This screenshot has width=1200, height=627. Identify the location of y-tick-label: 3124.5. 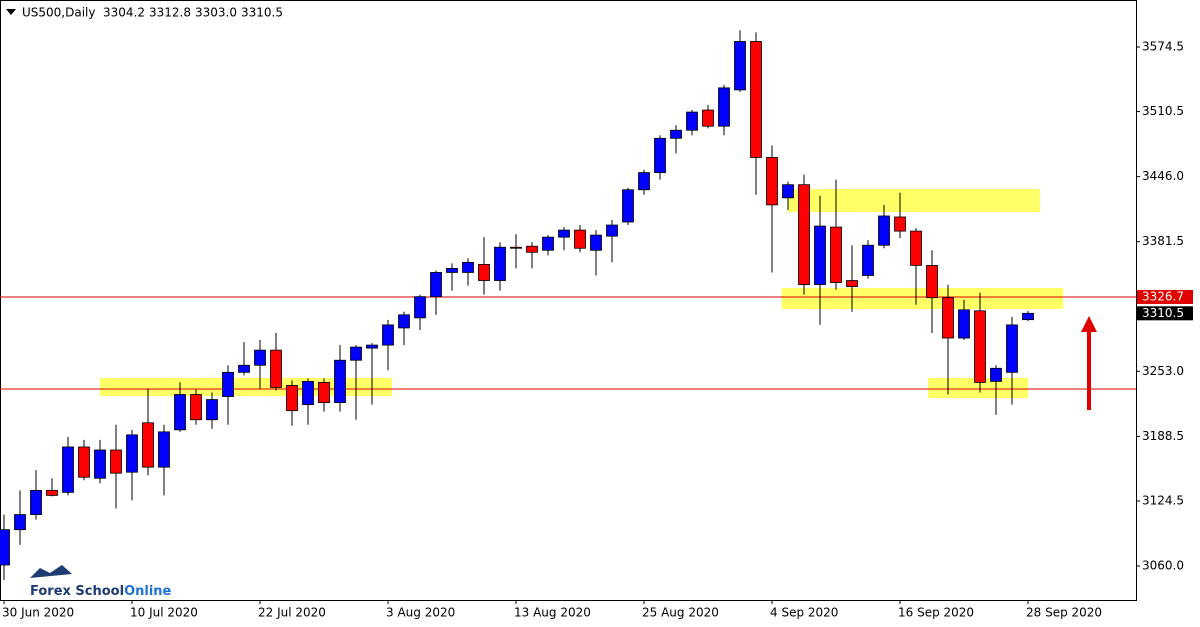
(1163, 500).